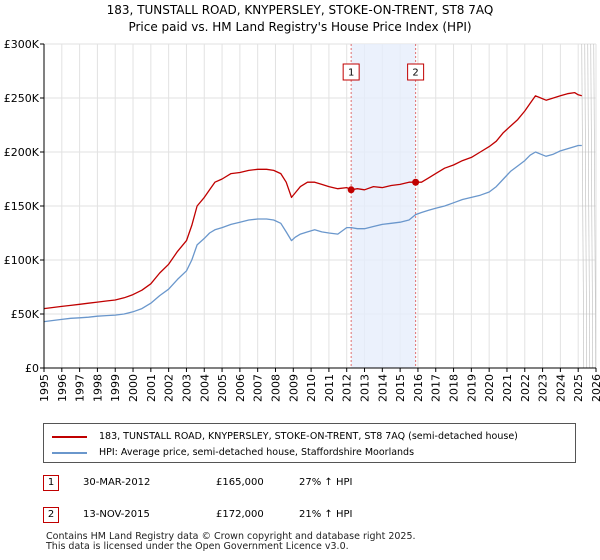  I want to click on x-tick-label: 2015, so click(400, 388).